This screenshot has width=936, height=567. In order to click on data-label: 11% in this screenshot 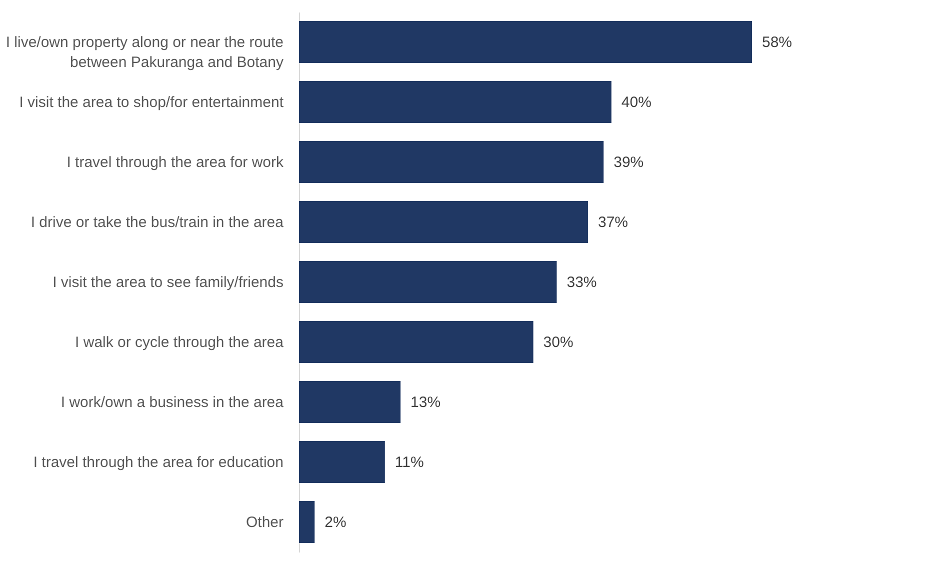, I will do `click(409, 462)`.